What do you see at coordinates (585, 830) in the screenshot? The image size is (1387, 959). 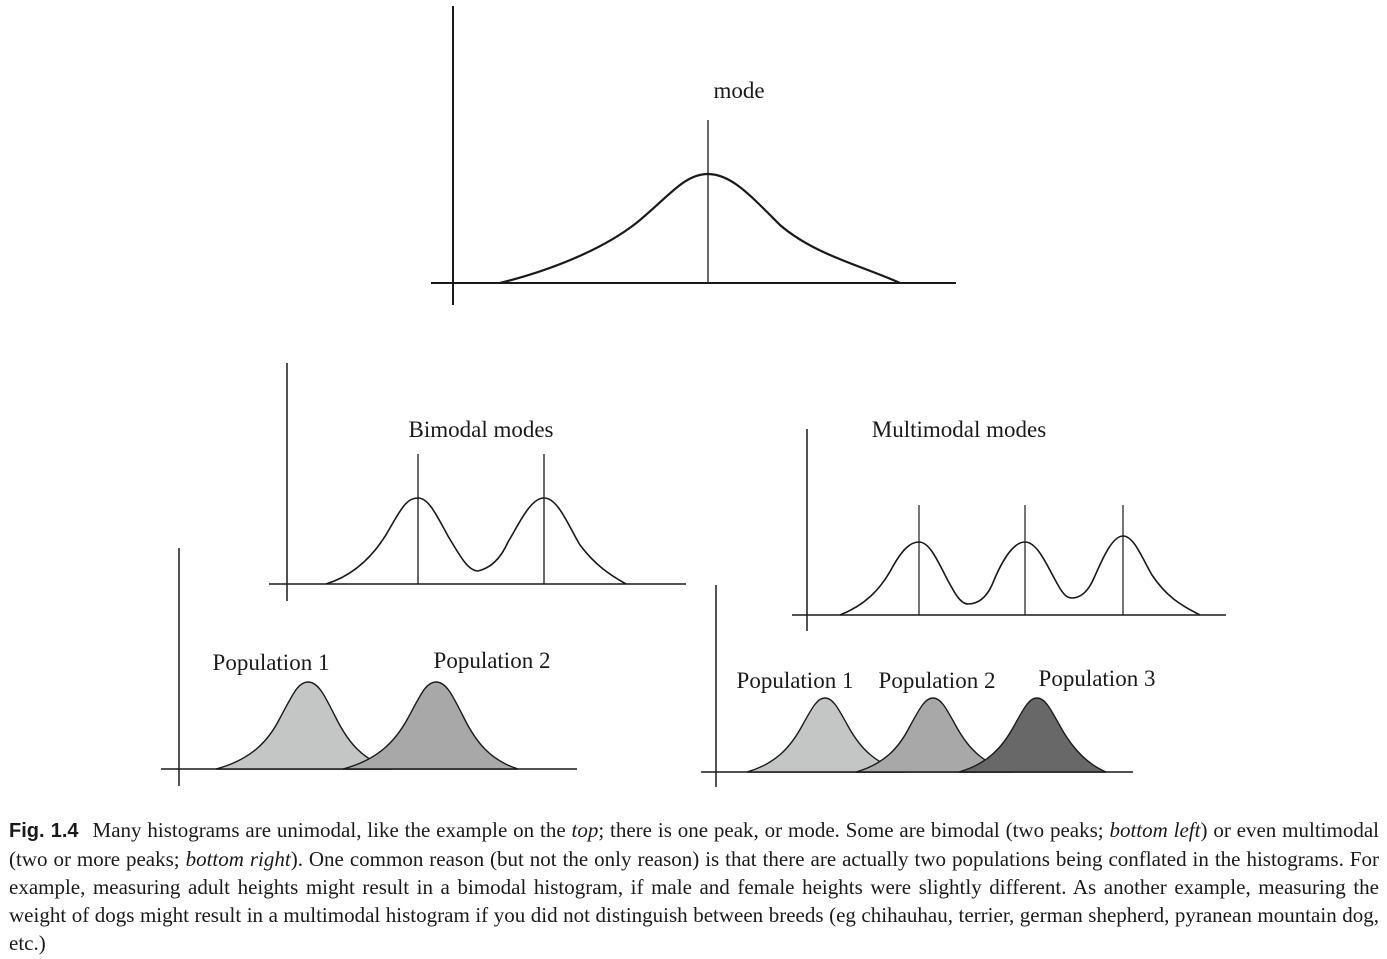 I see `caption-italic-run: top` at bounding box center [585, 830].